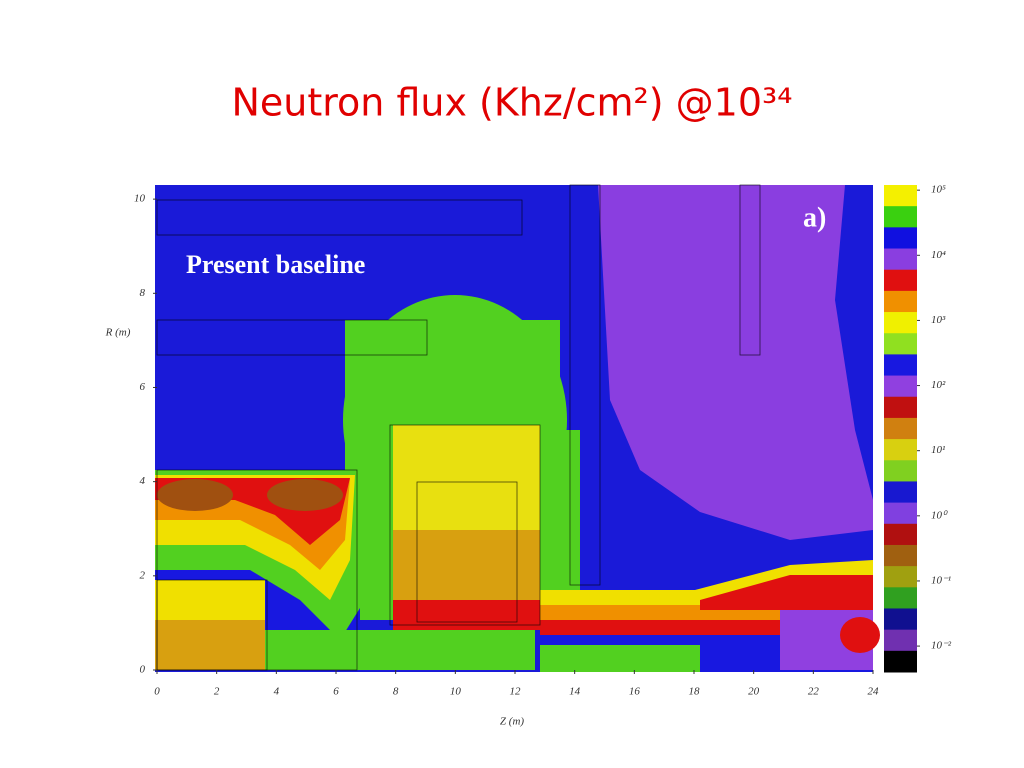 Image resolution: width=1024 pixels, height=768 pixels. I want to click on x-tick-label: 16, so click(635, 692).